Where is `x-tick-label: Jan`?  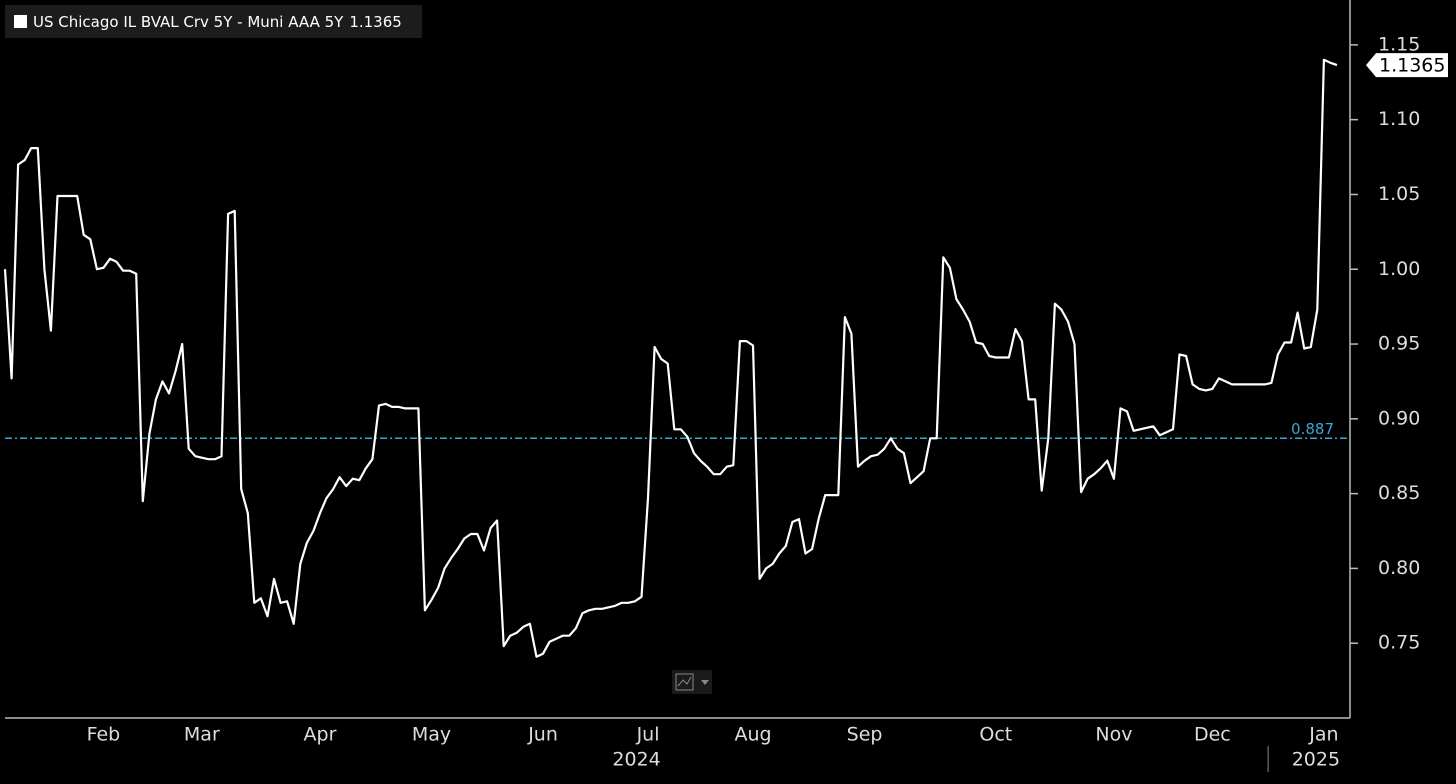 x-tick-label: Jan is located at coordinates (1323, 735).